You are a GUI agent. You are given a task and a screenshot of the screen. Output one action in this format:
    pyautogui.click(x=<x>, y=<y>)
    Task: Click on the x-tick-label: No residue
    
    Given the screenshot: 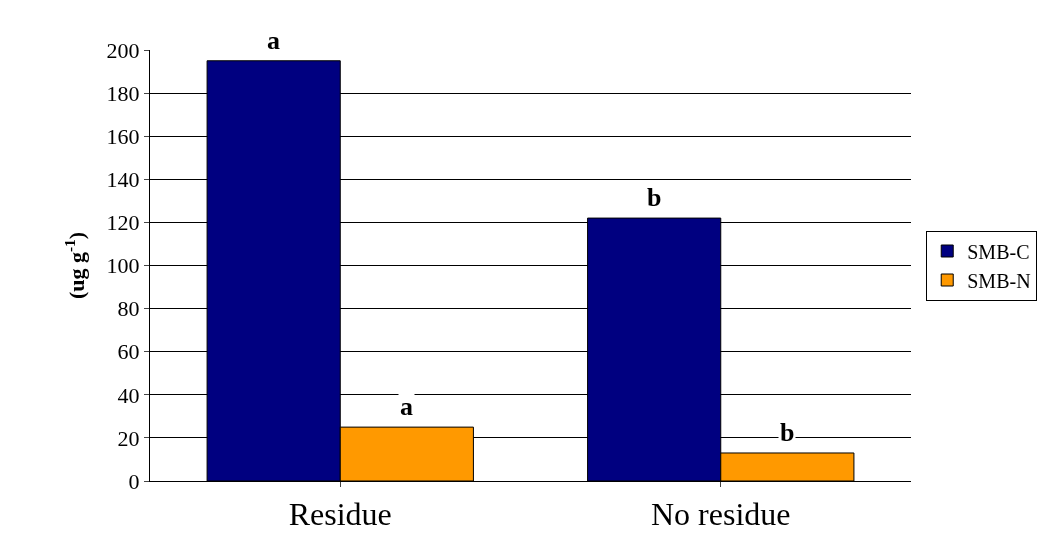 What is the action you would take?
    pyautogui.click(x=720, y=514)
    